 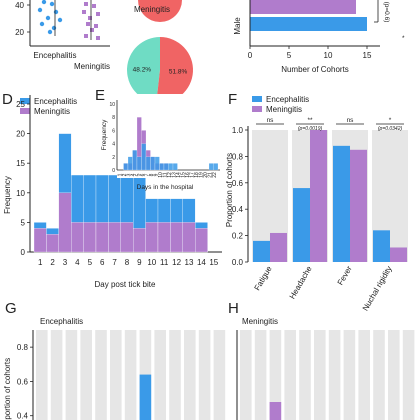 What do you see at coordinates (23, 381) in the screenshot?
I see `panel-g-ytick-label: 0.6` at bounding box center [23, 381].